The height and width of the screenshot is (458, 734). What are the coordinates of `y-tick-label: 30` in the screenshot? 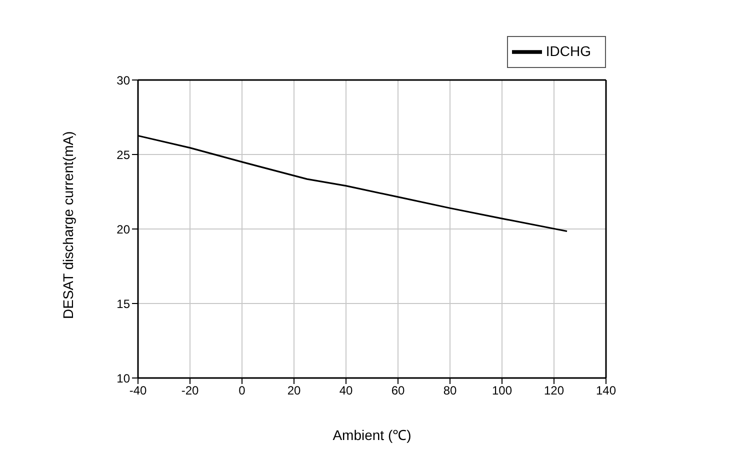 It's located at (123, 80).